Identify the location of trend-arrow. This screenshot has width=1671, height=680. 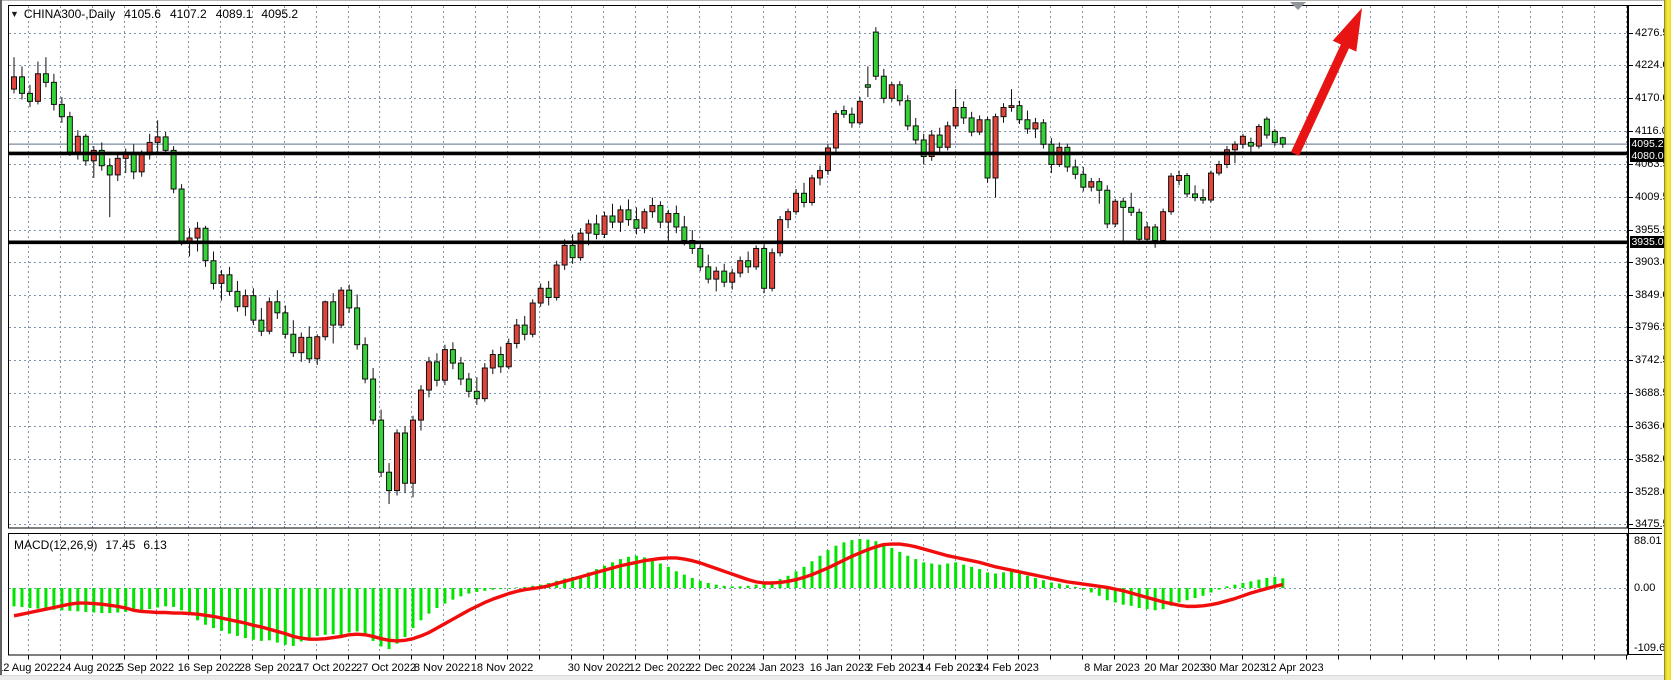
(1326, 82).